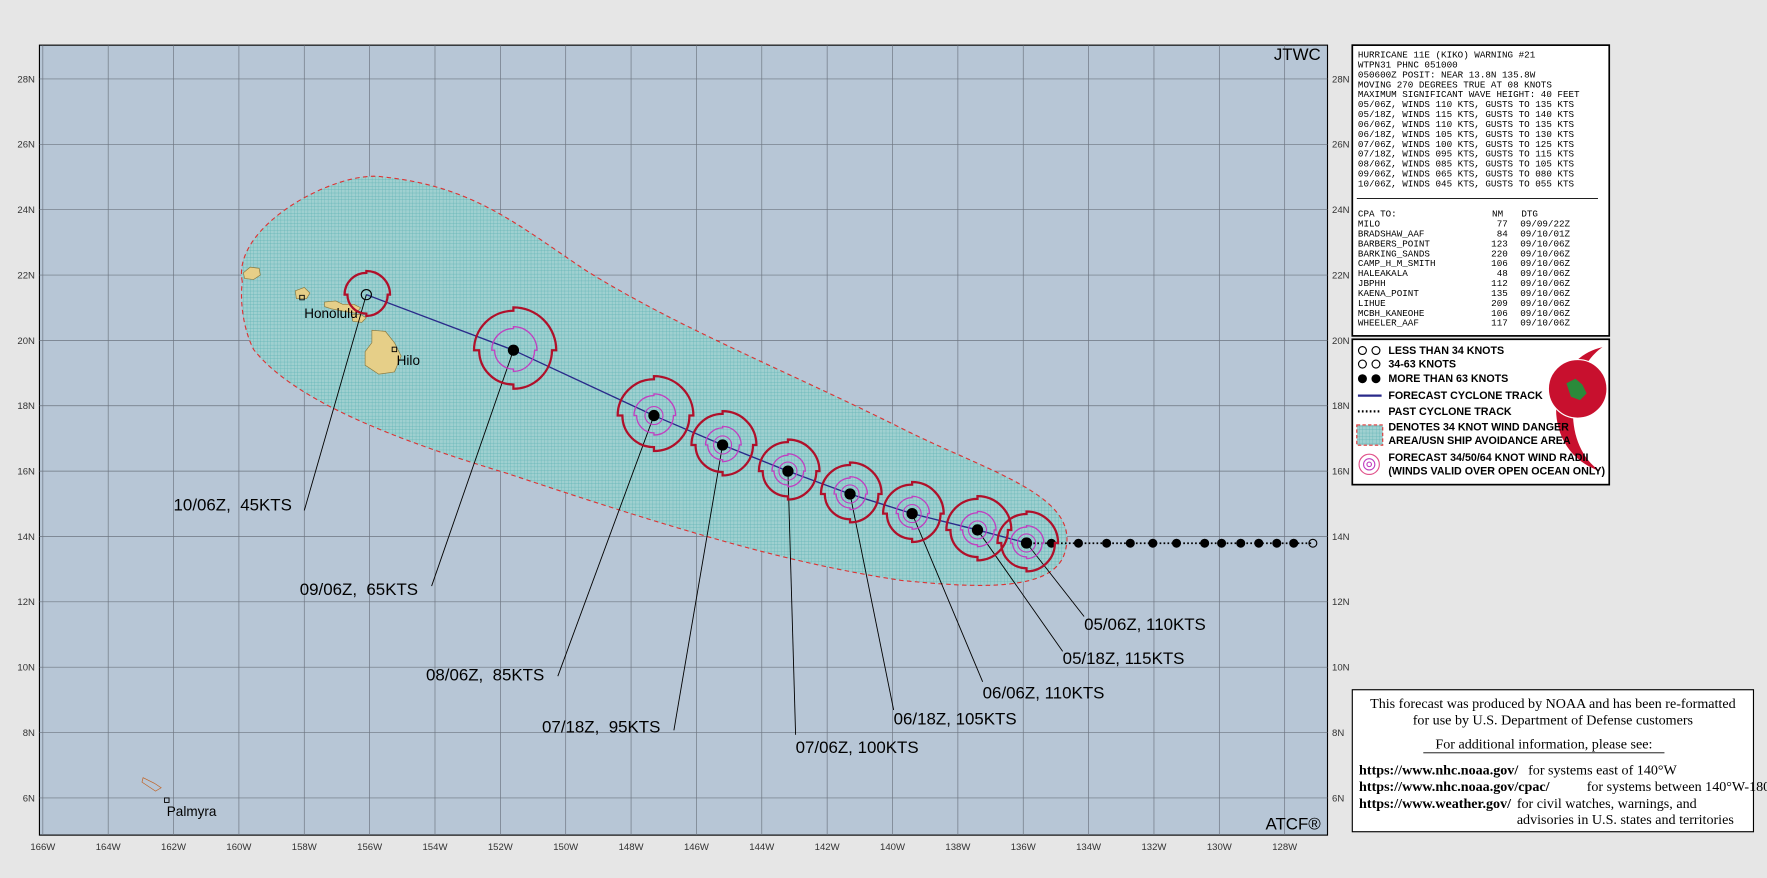 The width and height of the screenshot is (1767, 878). Describe the element at coordinates (1341, 668) in the screenshot. I see `lat-tick-label: 10N` at that location.